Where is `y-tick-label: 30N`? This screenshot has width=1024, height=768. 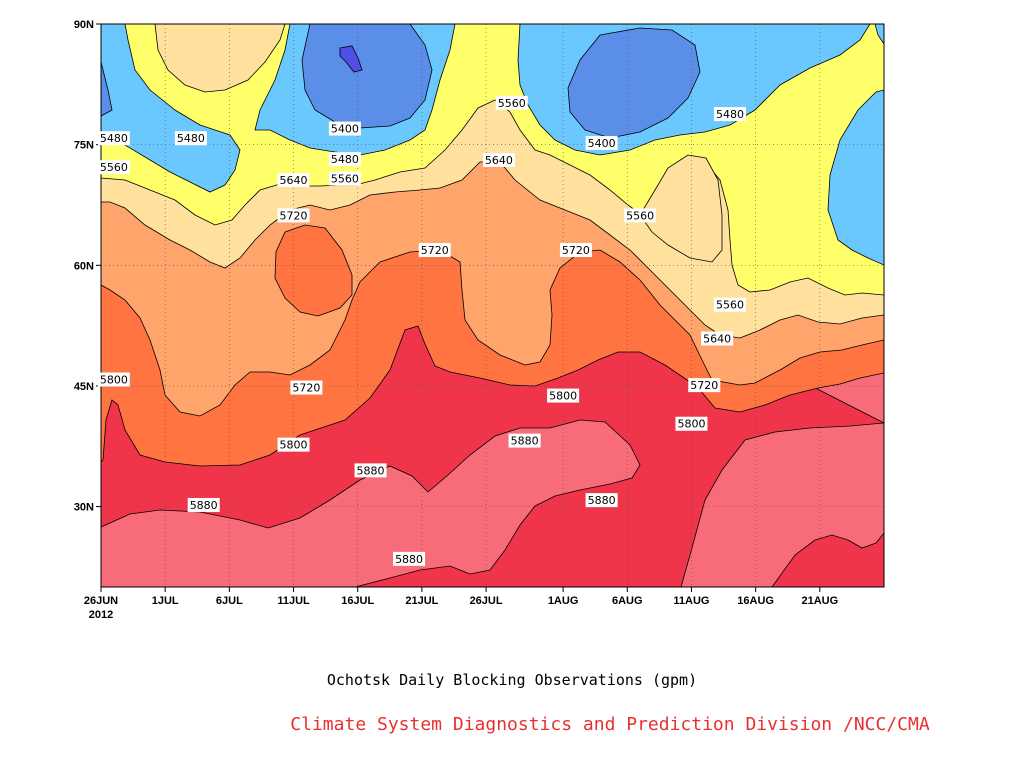 y-tick-label: 30N is located at coordinates (84, 508).